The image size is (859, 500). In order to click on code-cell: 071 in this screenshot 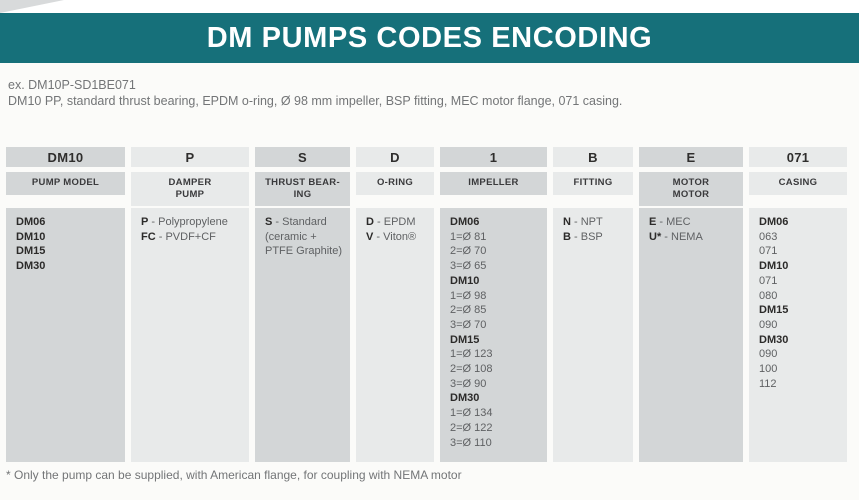, I will do `click(798, 157)`.